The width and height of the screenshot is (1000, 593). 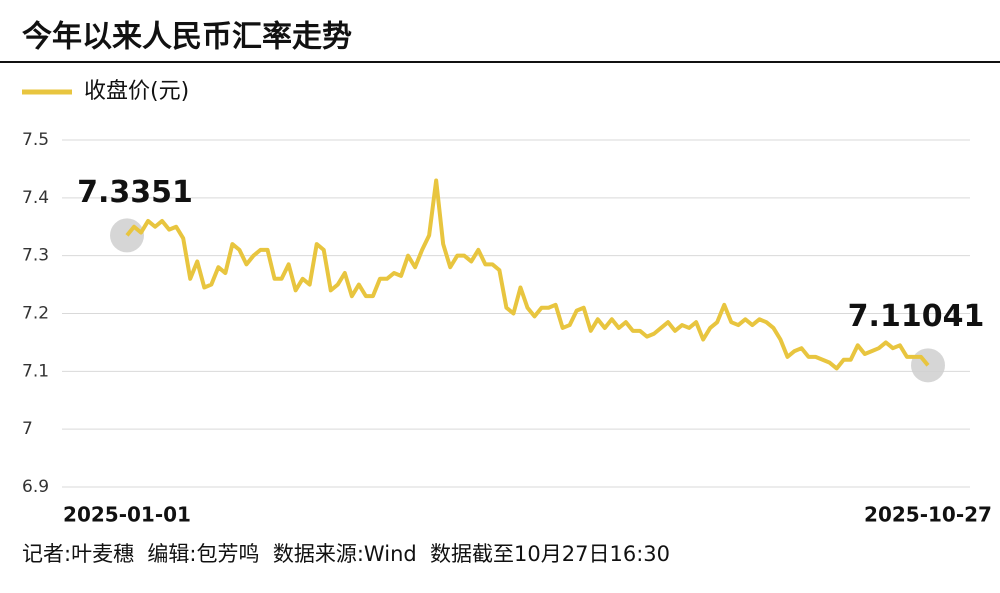 What do you see at coordinates (35, 314) in the screenshot?
I see `y-tick-label: 7.2` at bounding box center [35, 314].